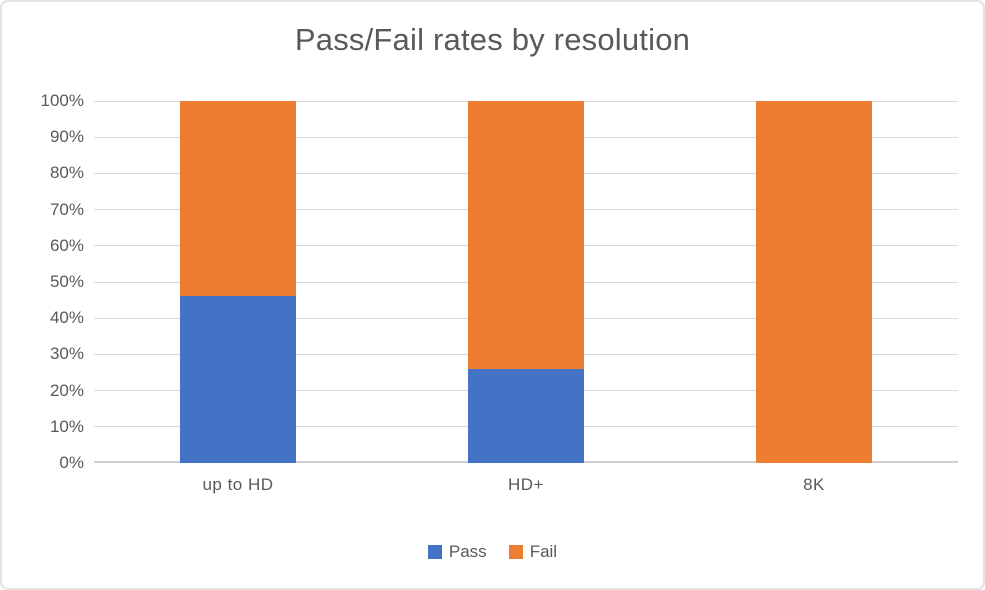 This screenshot has width=985, height=590. I want to click on bar-segment-fail-hd, so click(526, 235).